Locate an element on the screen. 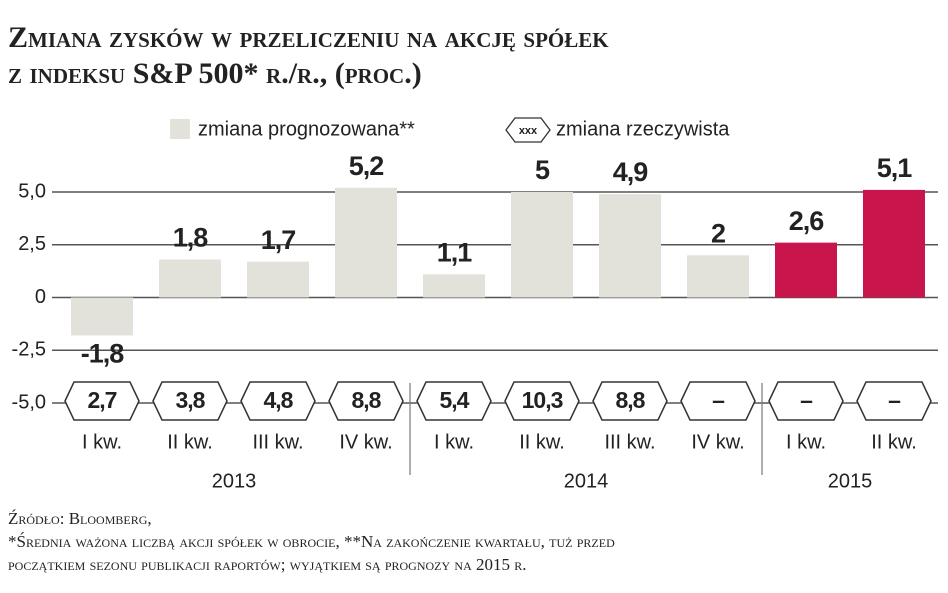  y-tick-label: -5,0 is located at coordinates (29, 402).